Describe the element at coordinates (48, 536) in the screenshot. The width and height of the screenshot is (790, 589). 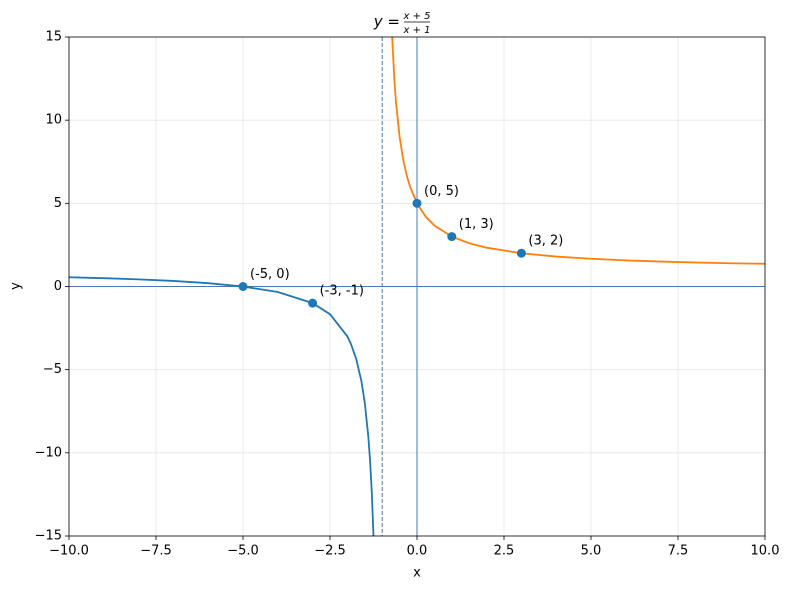
I see `y-tick-label: −15` at that location.